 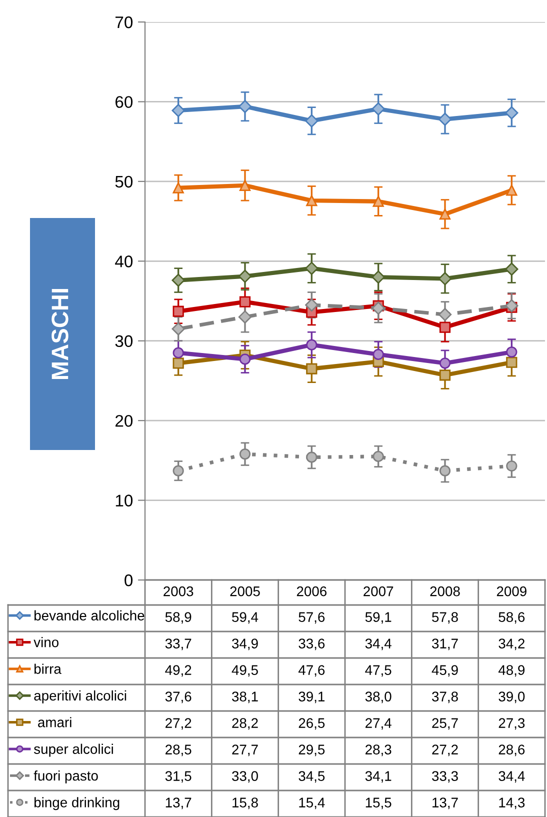 What do you see at coordinates (379, 724) in the screenshot?
I see `data-label: 27,4` at bounding box center [379, 724].